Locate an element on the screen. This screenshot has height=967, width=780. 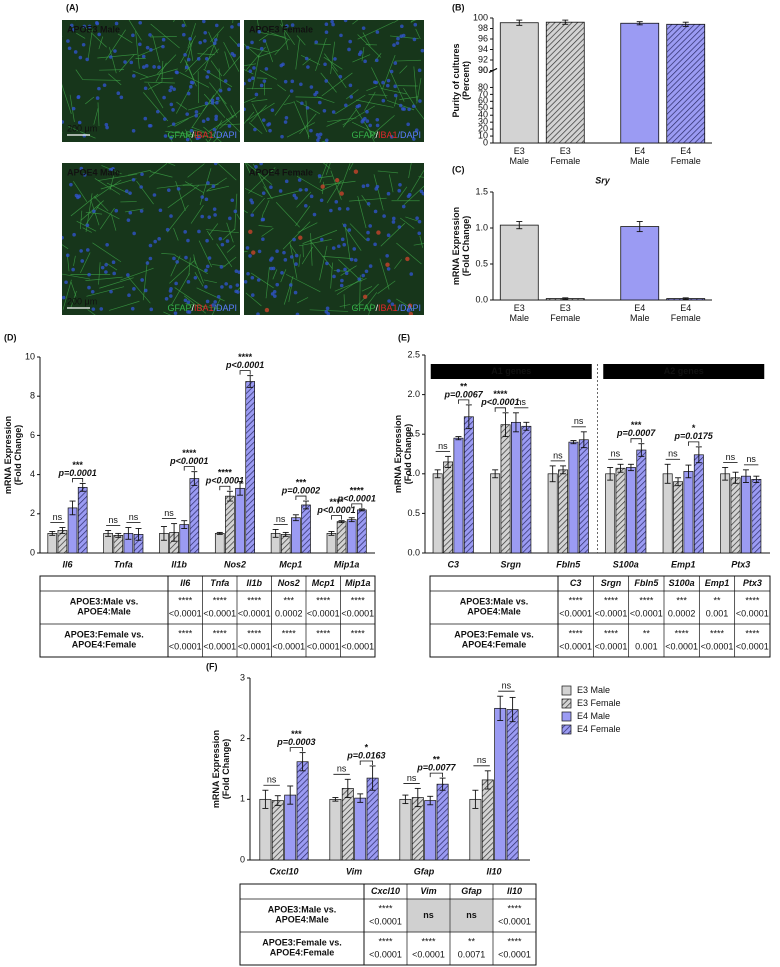
significance: ns is located at coordinates (521, 402).